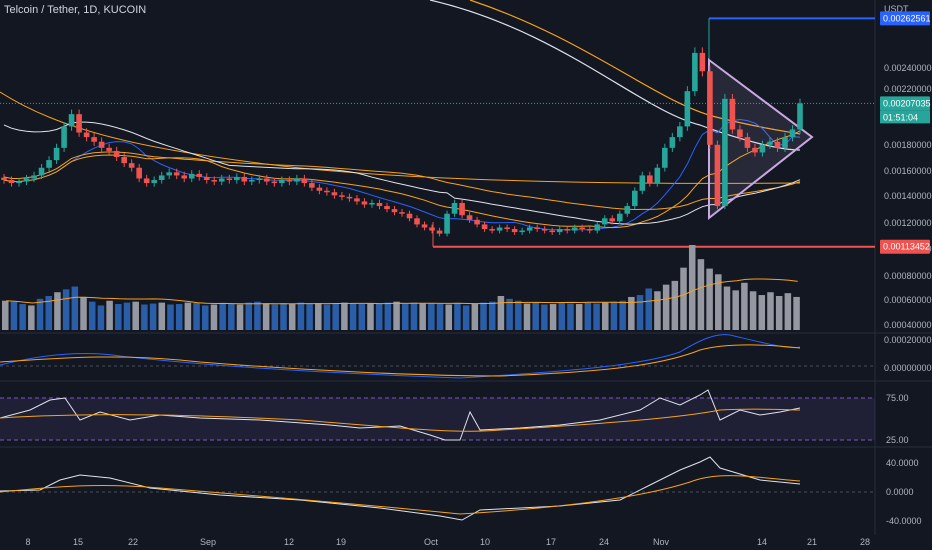  What do you see at coordinates (27, 542) in the screenshot?
I see `time-tick-label: 8` at bounding box center [27, 542].